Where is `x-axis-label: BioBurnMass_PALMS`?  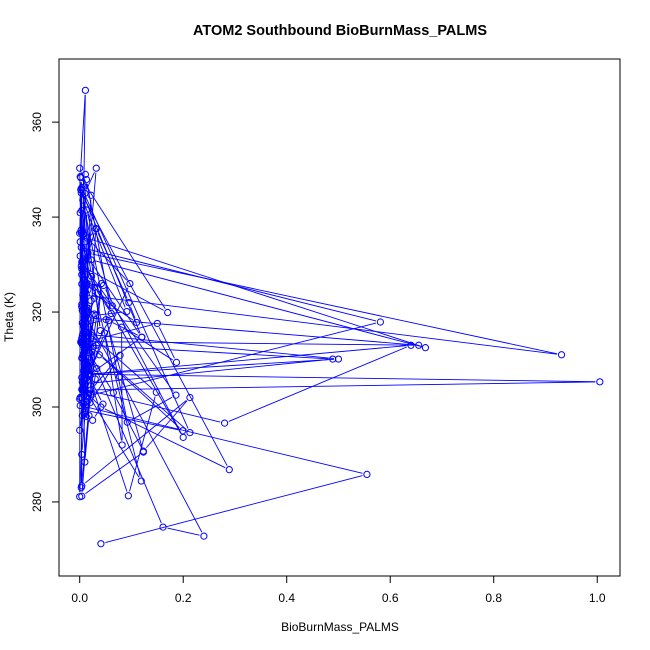
x-axis-label: BioBurnMass_PALMS is located at coordinates (340, 627).